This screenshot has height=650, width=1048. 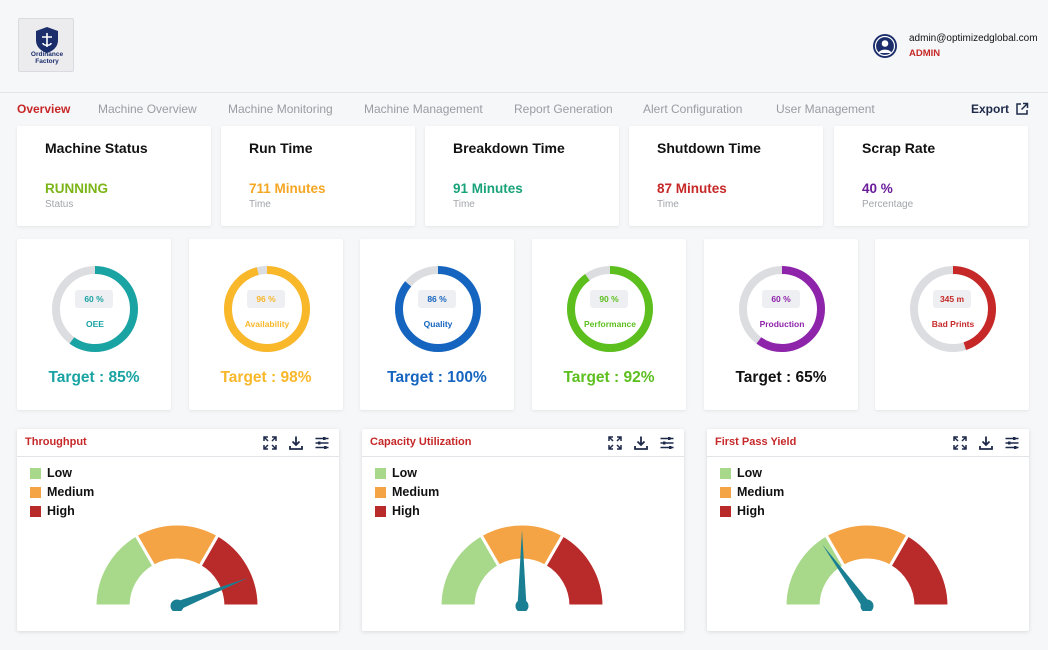 I want to click on stat-value: 91 Minutes, so click(x=488, y=188).